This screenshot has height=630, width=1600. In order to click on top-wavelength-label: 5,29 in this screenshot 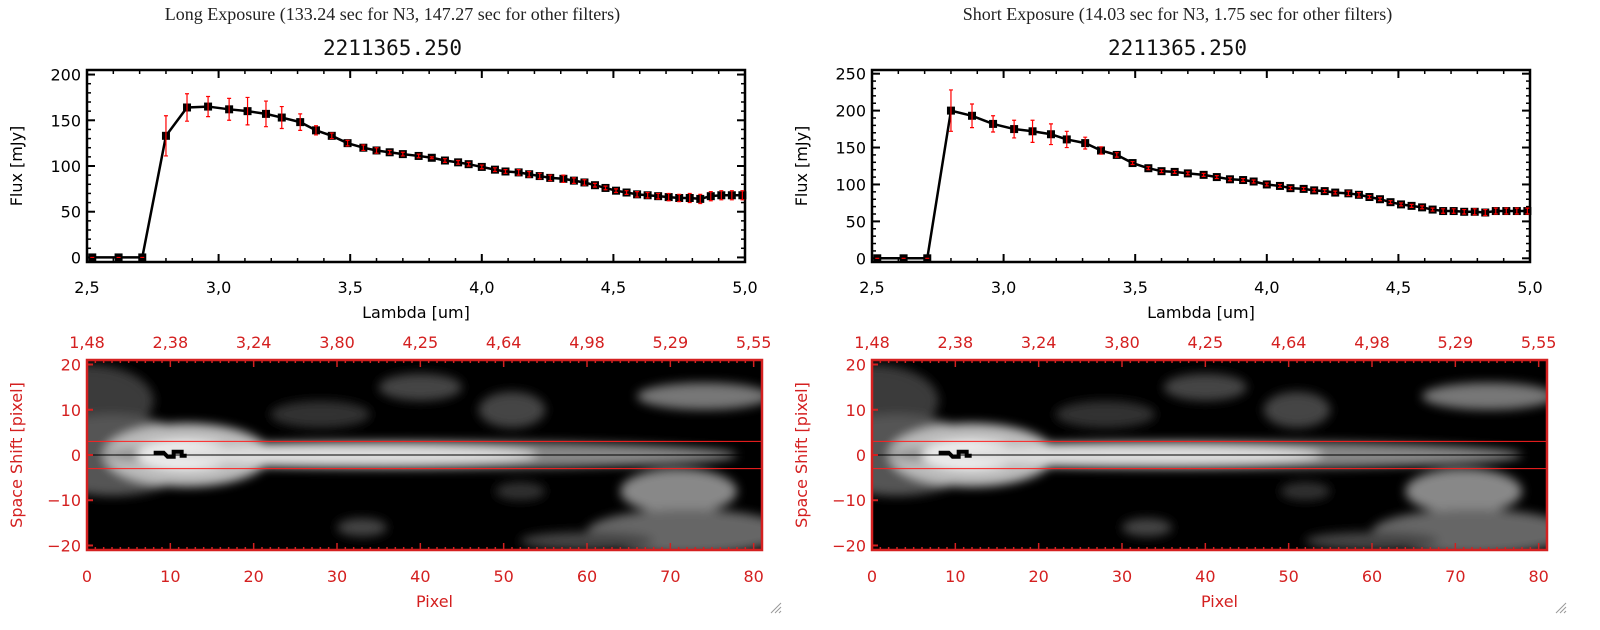, I will do `click(1456, 342)`.